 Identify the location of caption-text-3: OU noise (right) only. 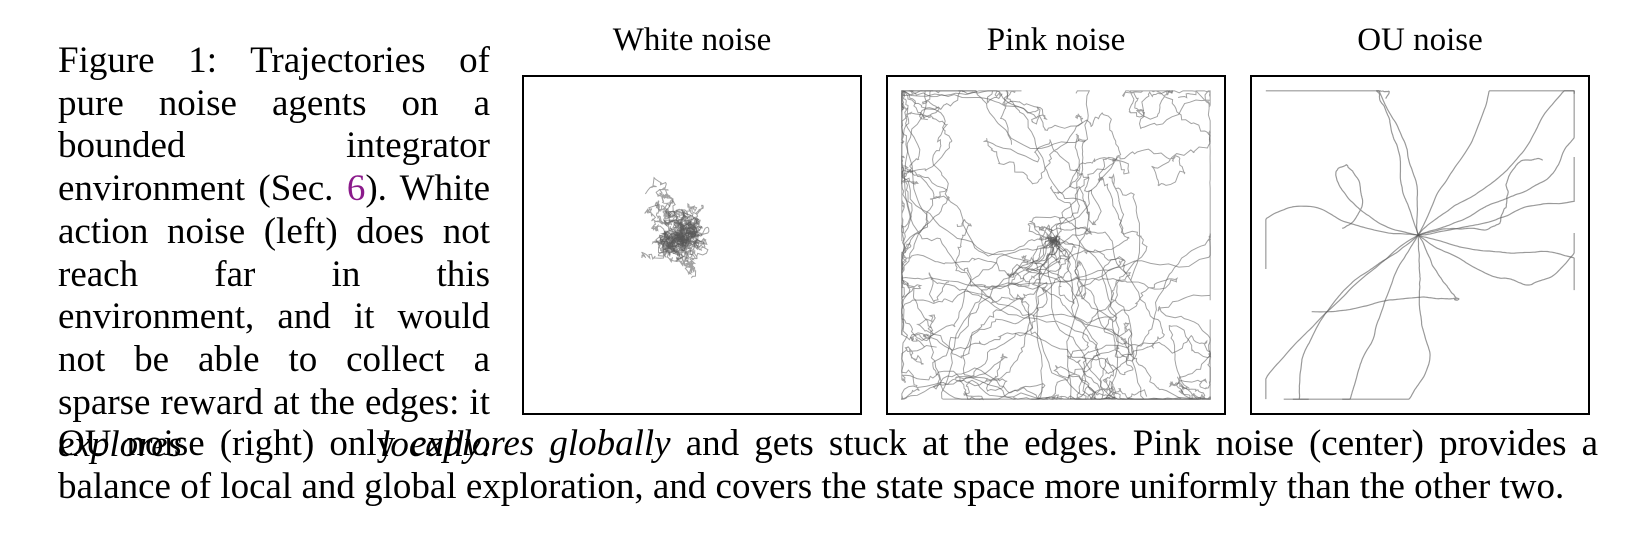
(227, 443).